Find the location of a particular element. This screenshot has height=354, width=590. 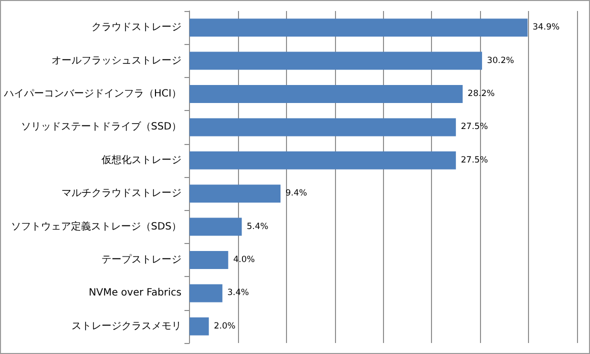

data-label: 5.4% is located at coordinates (257, 227).